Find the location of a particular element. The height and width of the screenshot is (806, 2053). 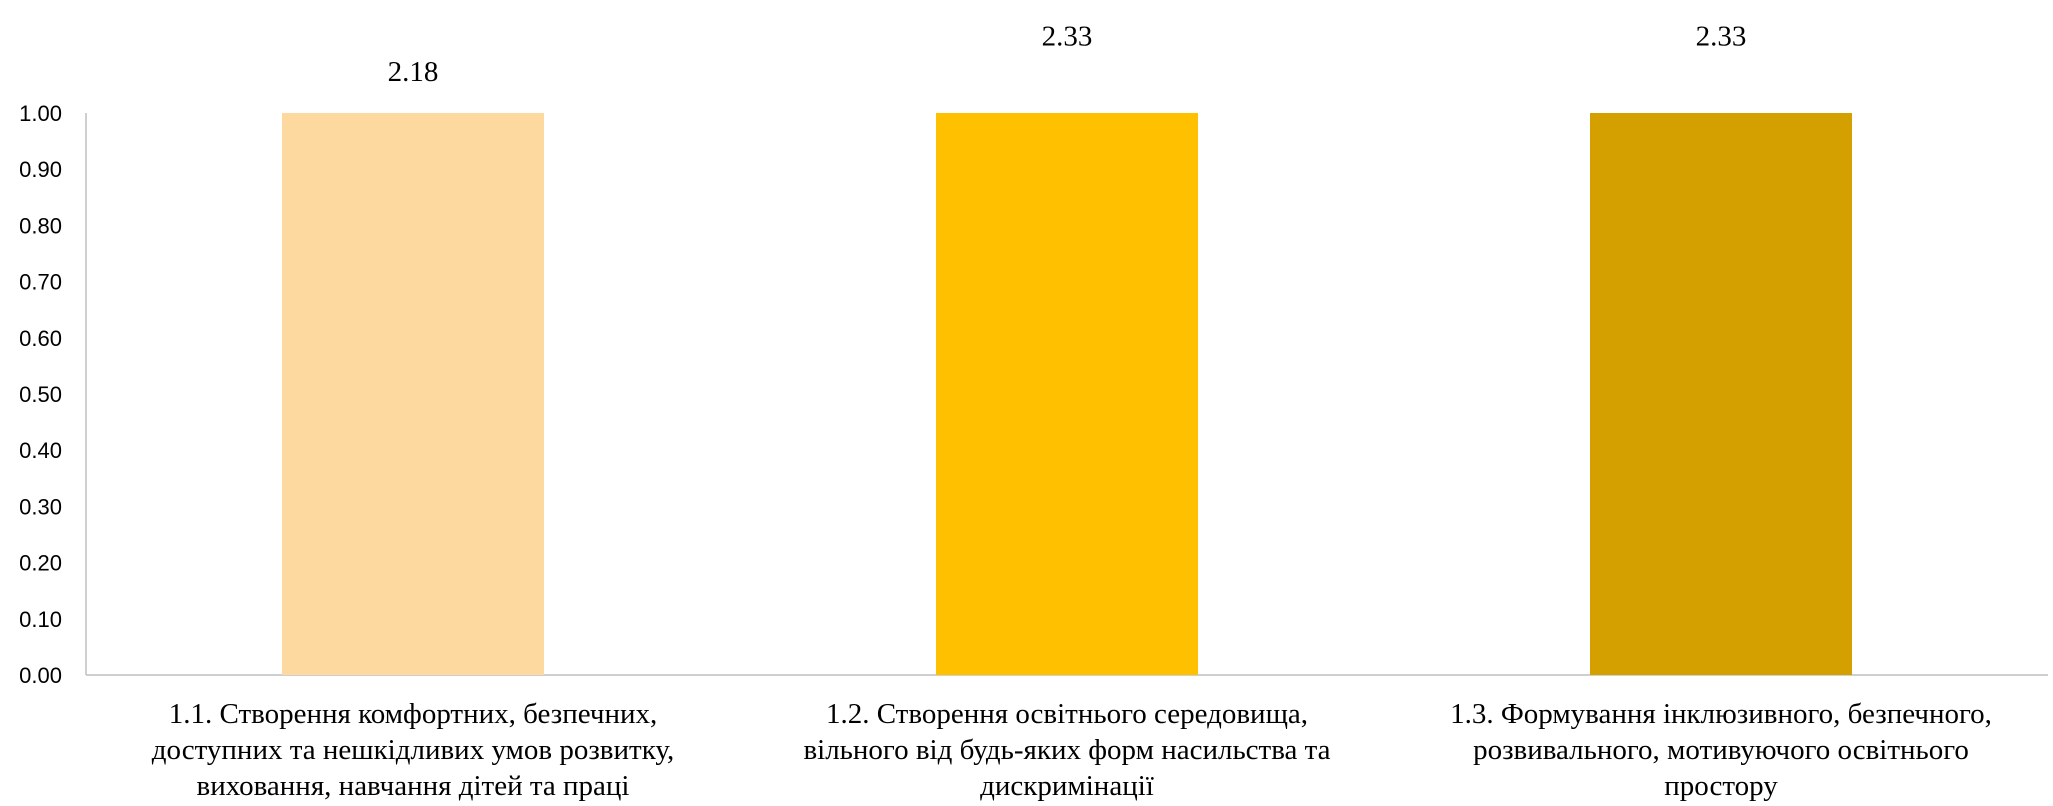

x-tick-label-line: дискримінації is located at coordinates (1067, 786).